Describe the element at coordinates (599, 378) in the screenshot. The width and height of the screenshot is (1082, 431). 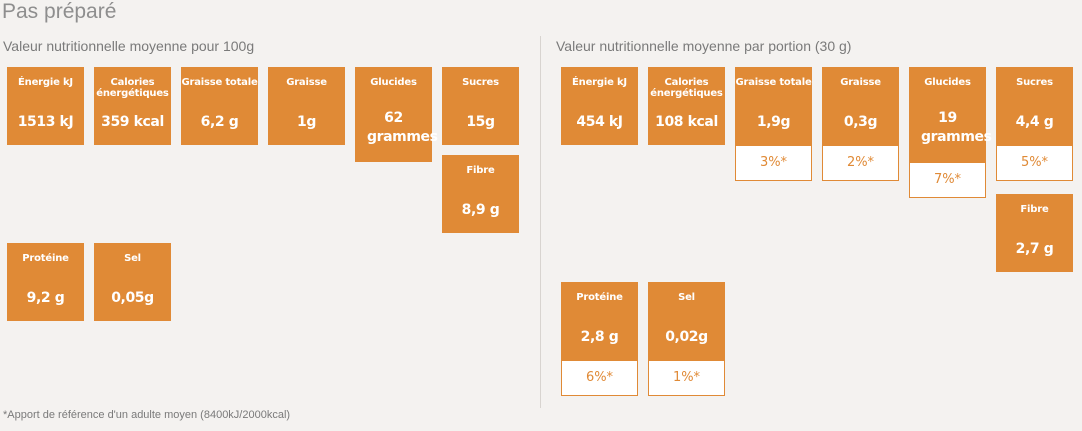
I see `portion-protein-pct: 6%*` at that location.